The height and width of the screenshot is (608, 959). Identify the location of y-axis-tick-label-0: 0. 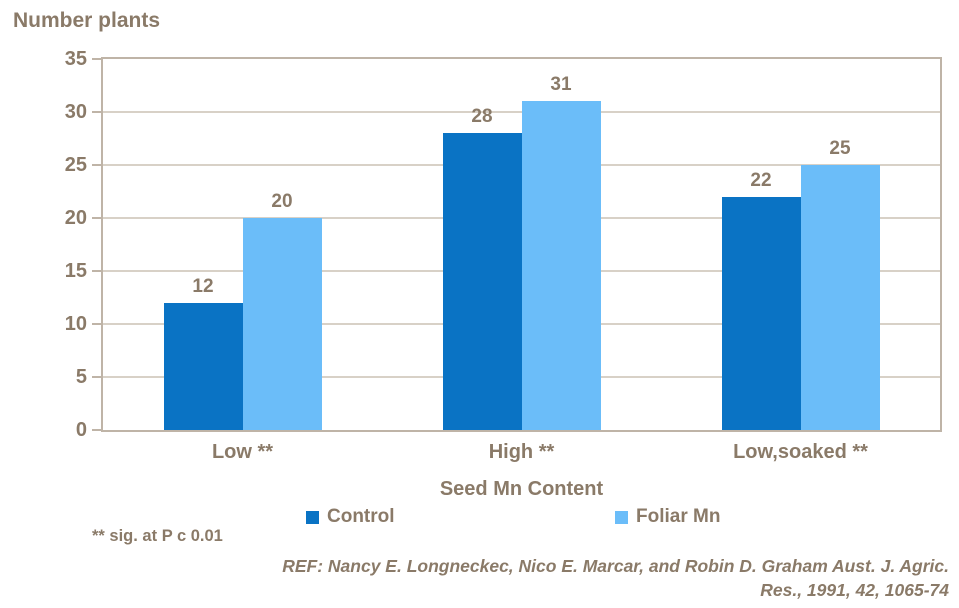
(81, 430).